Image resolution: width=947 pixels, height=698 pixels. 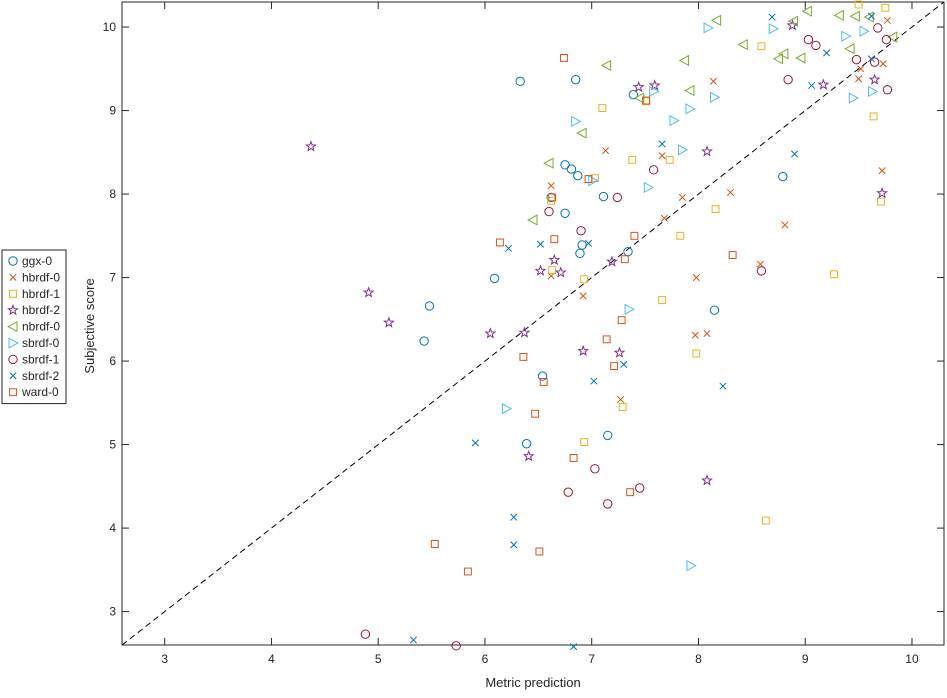 I want to click on legend-label: ggx-0, so click(x=37, y=261).